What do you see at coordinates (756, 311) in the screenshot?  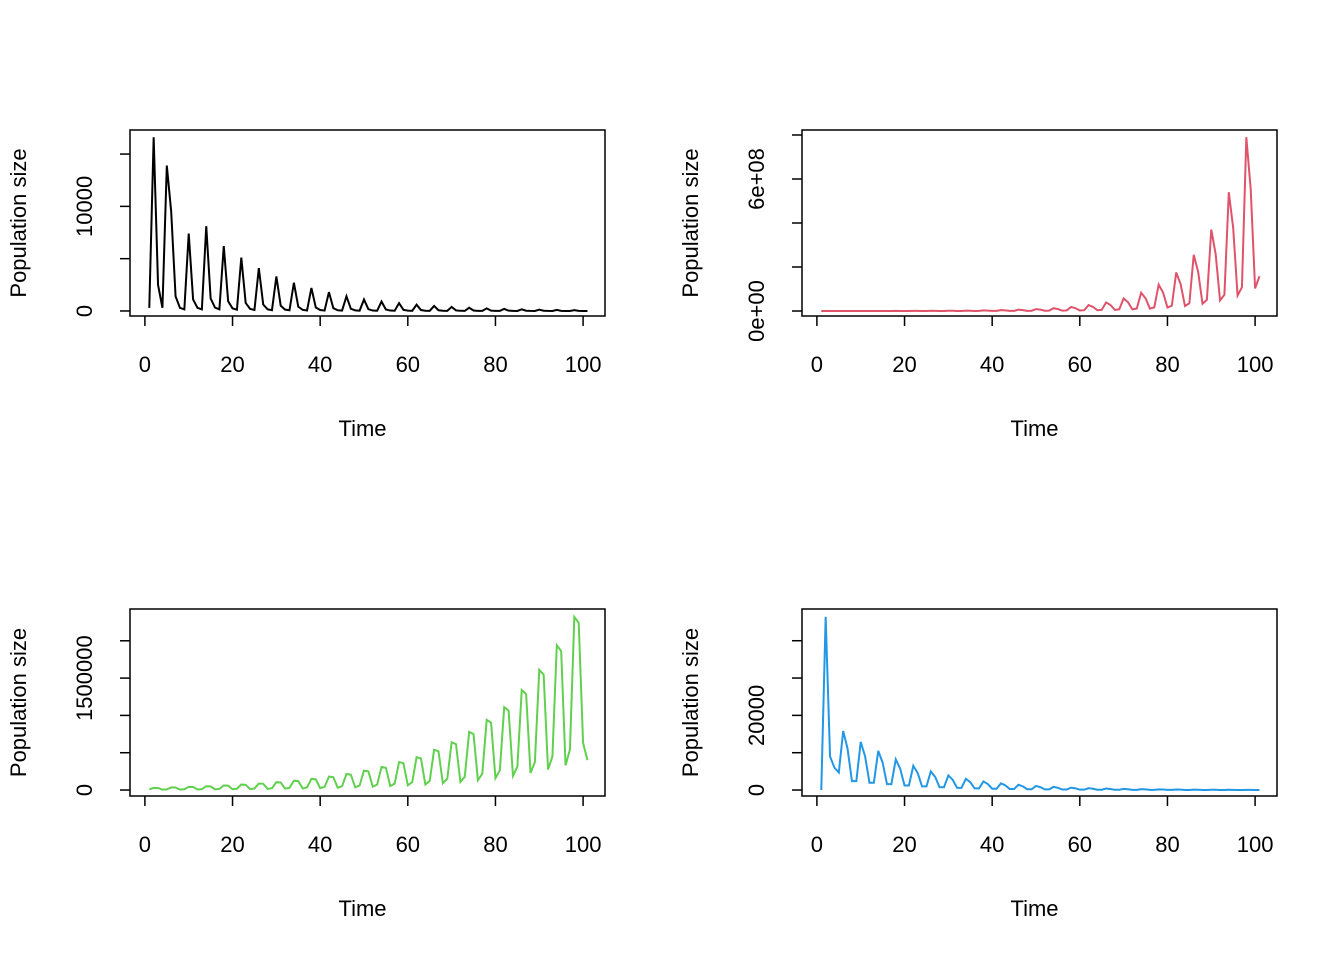 I see `y-tick-label: 0e+00` at bounding box center [756, 311].